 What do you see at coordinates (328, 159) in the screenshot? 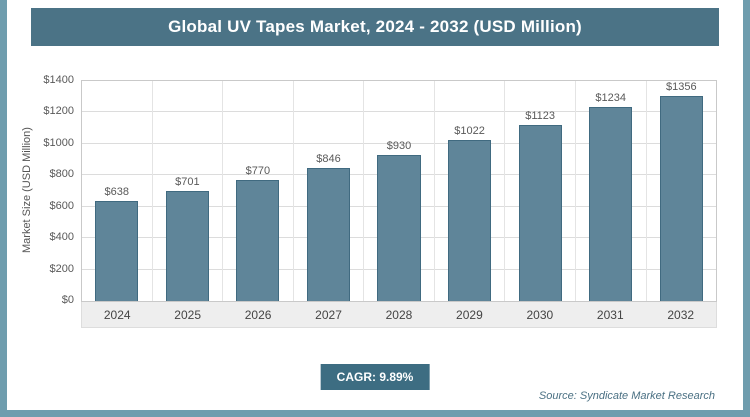
I see `bar-value-label: $846` at bounding box center [328, 159].